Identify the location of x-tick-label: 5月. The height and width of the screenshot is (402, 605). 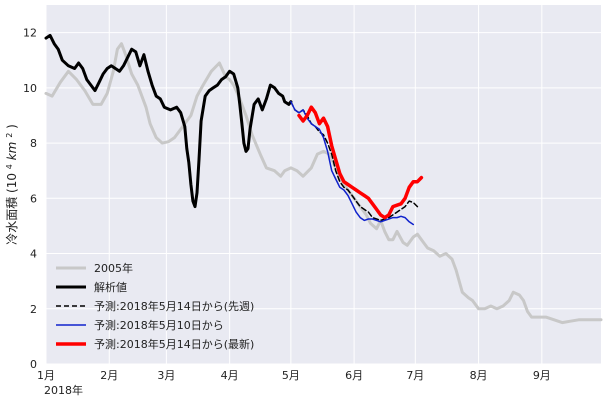
(291, 375).